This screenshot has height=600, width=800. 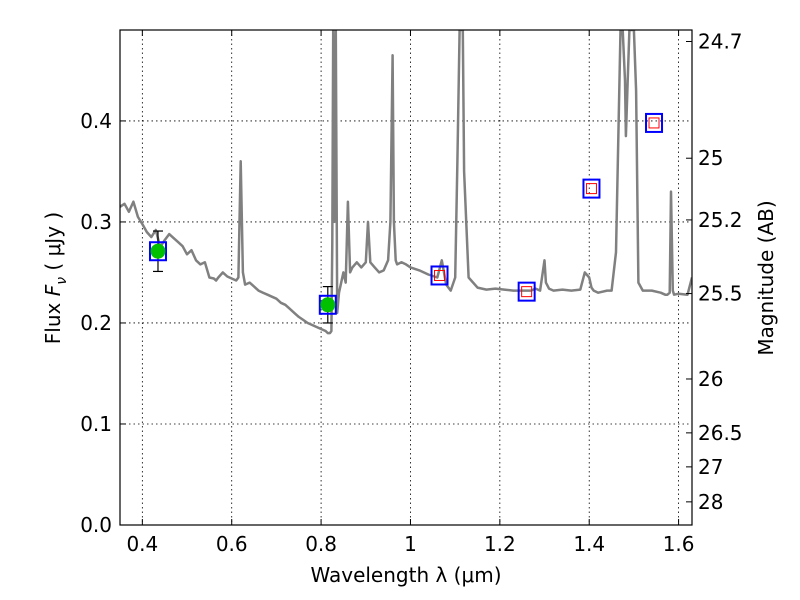 I want to click on y-tick-label: 0.2, so click(x=96, y=323).